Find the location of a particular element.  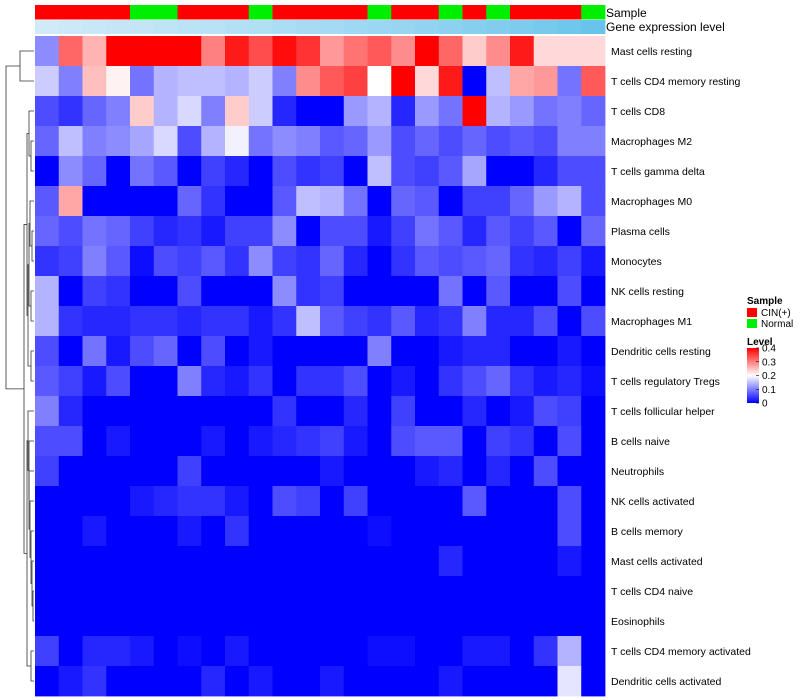

row-label: T cells CD4 naive is located at coordinates (652, 592).